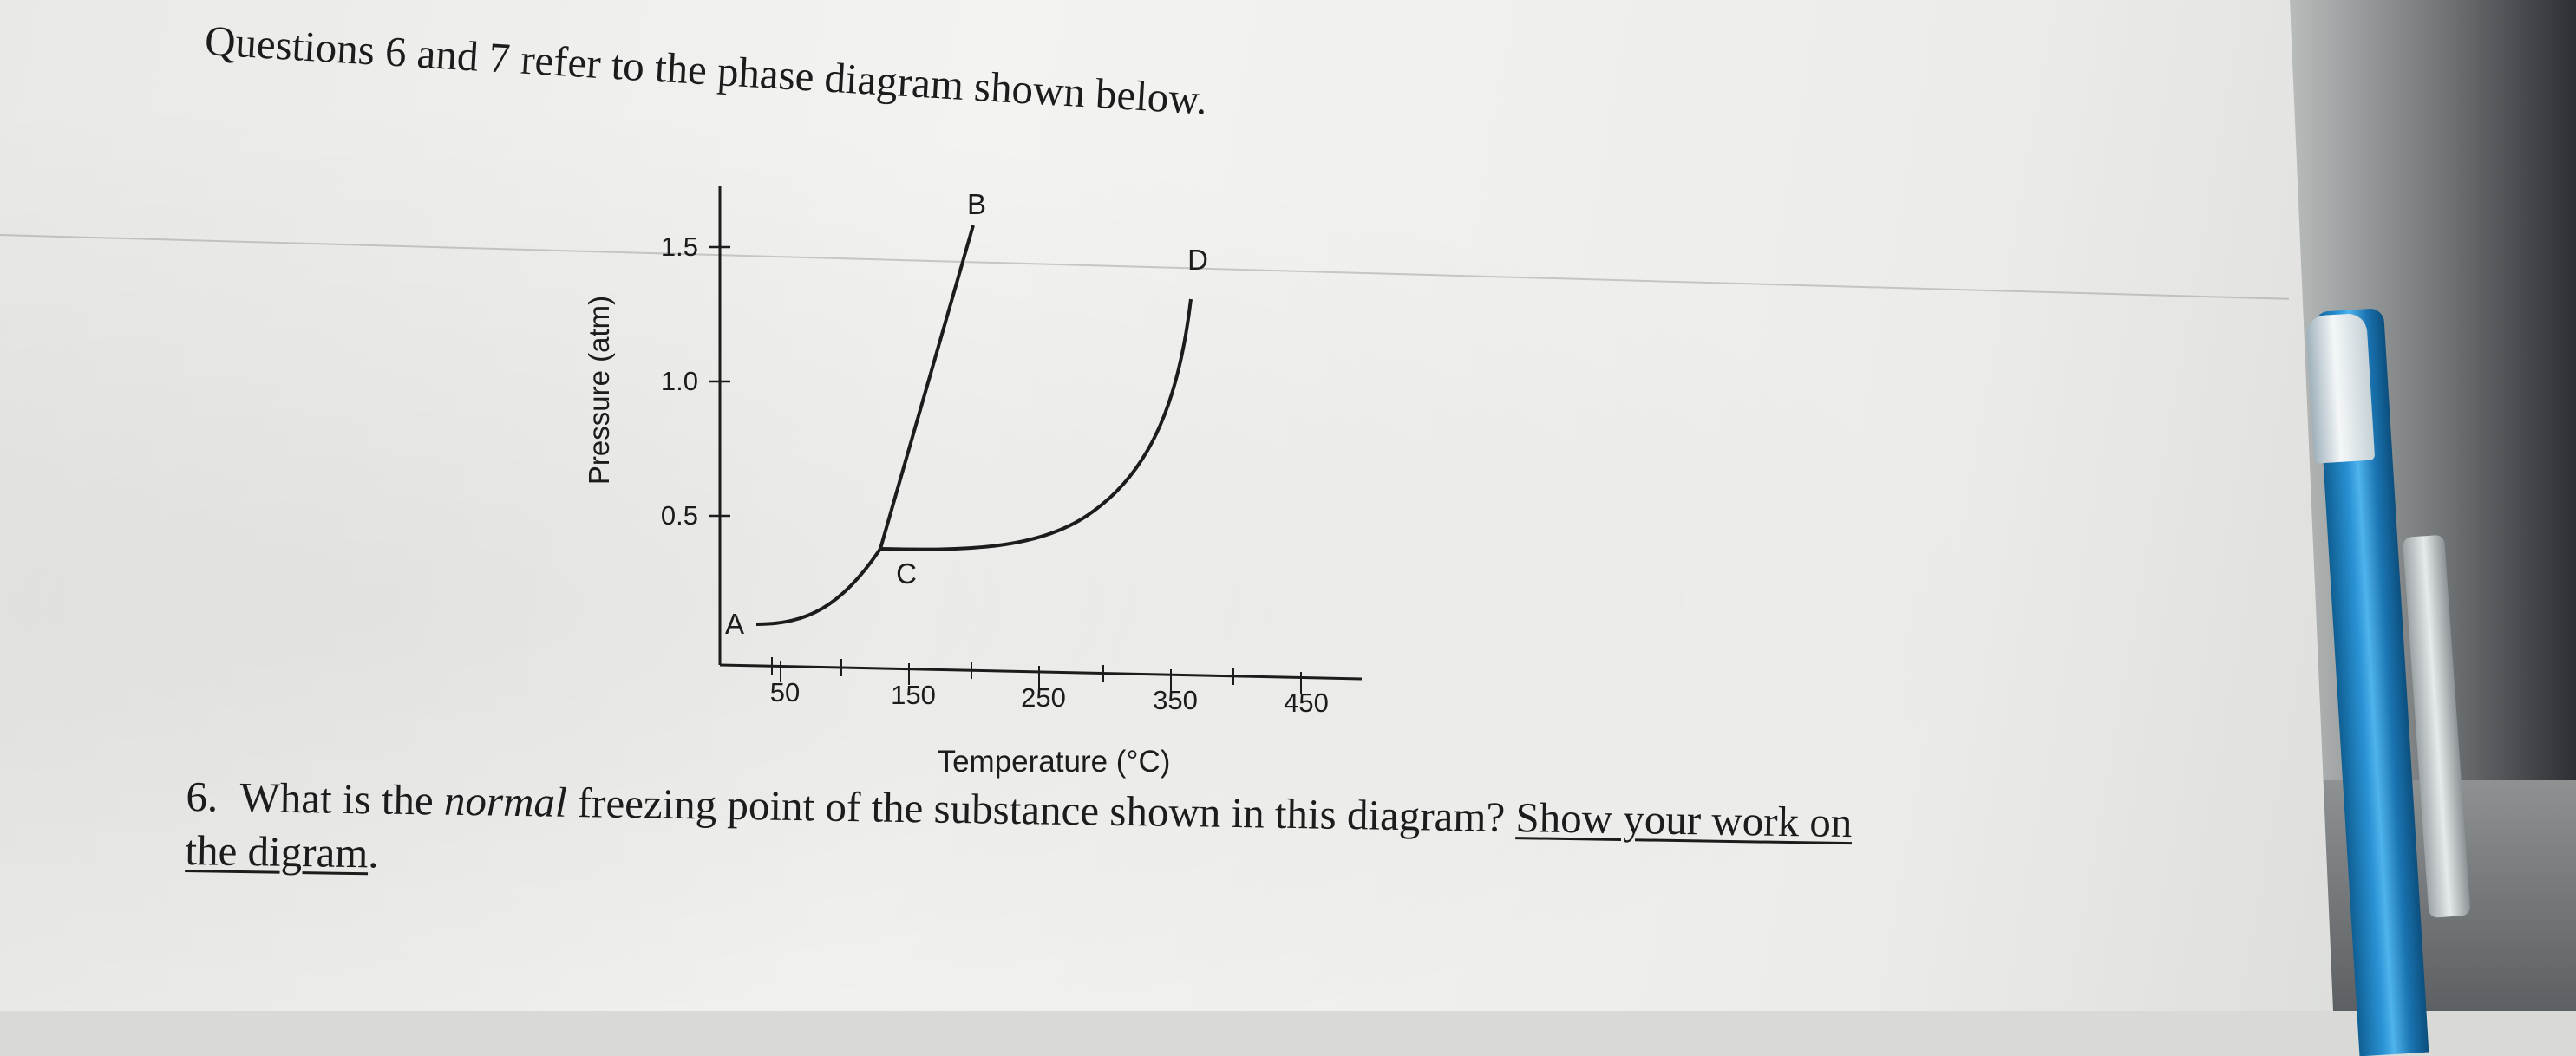 The image size is (2576, 1056). What do you see at coordinates (927, 387) in the screenshot?
I see `curve-C-B` at bounding box center [927, 387].